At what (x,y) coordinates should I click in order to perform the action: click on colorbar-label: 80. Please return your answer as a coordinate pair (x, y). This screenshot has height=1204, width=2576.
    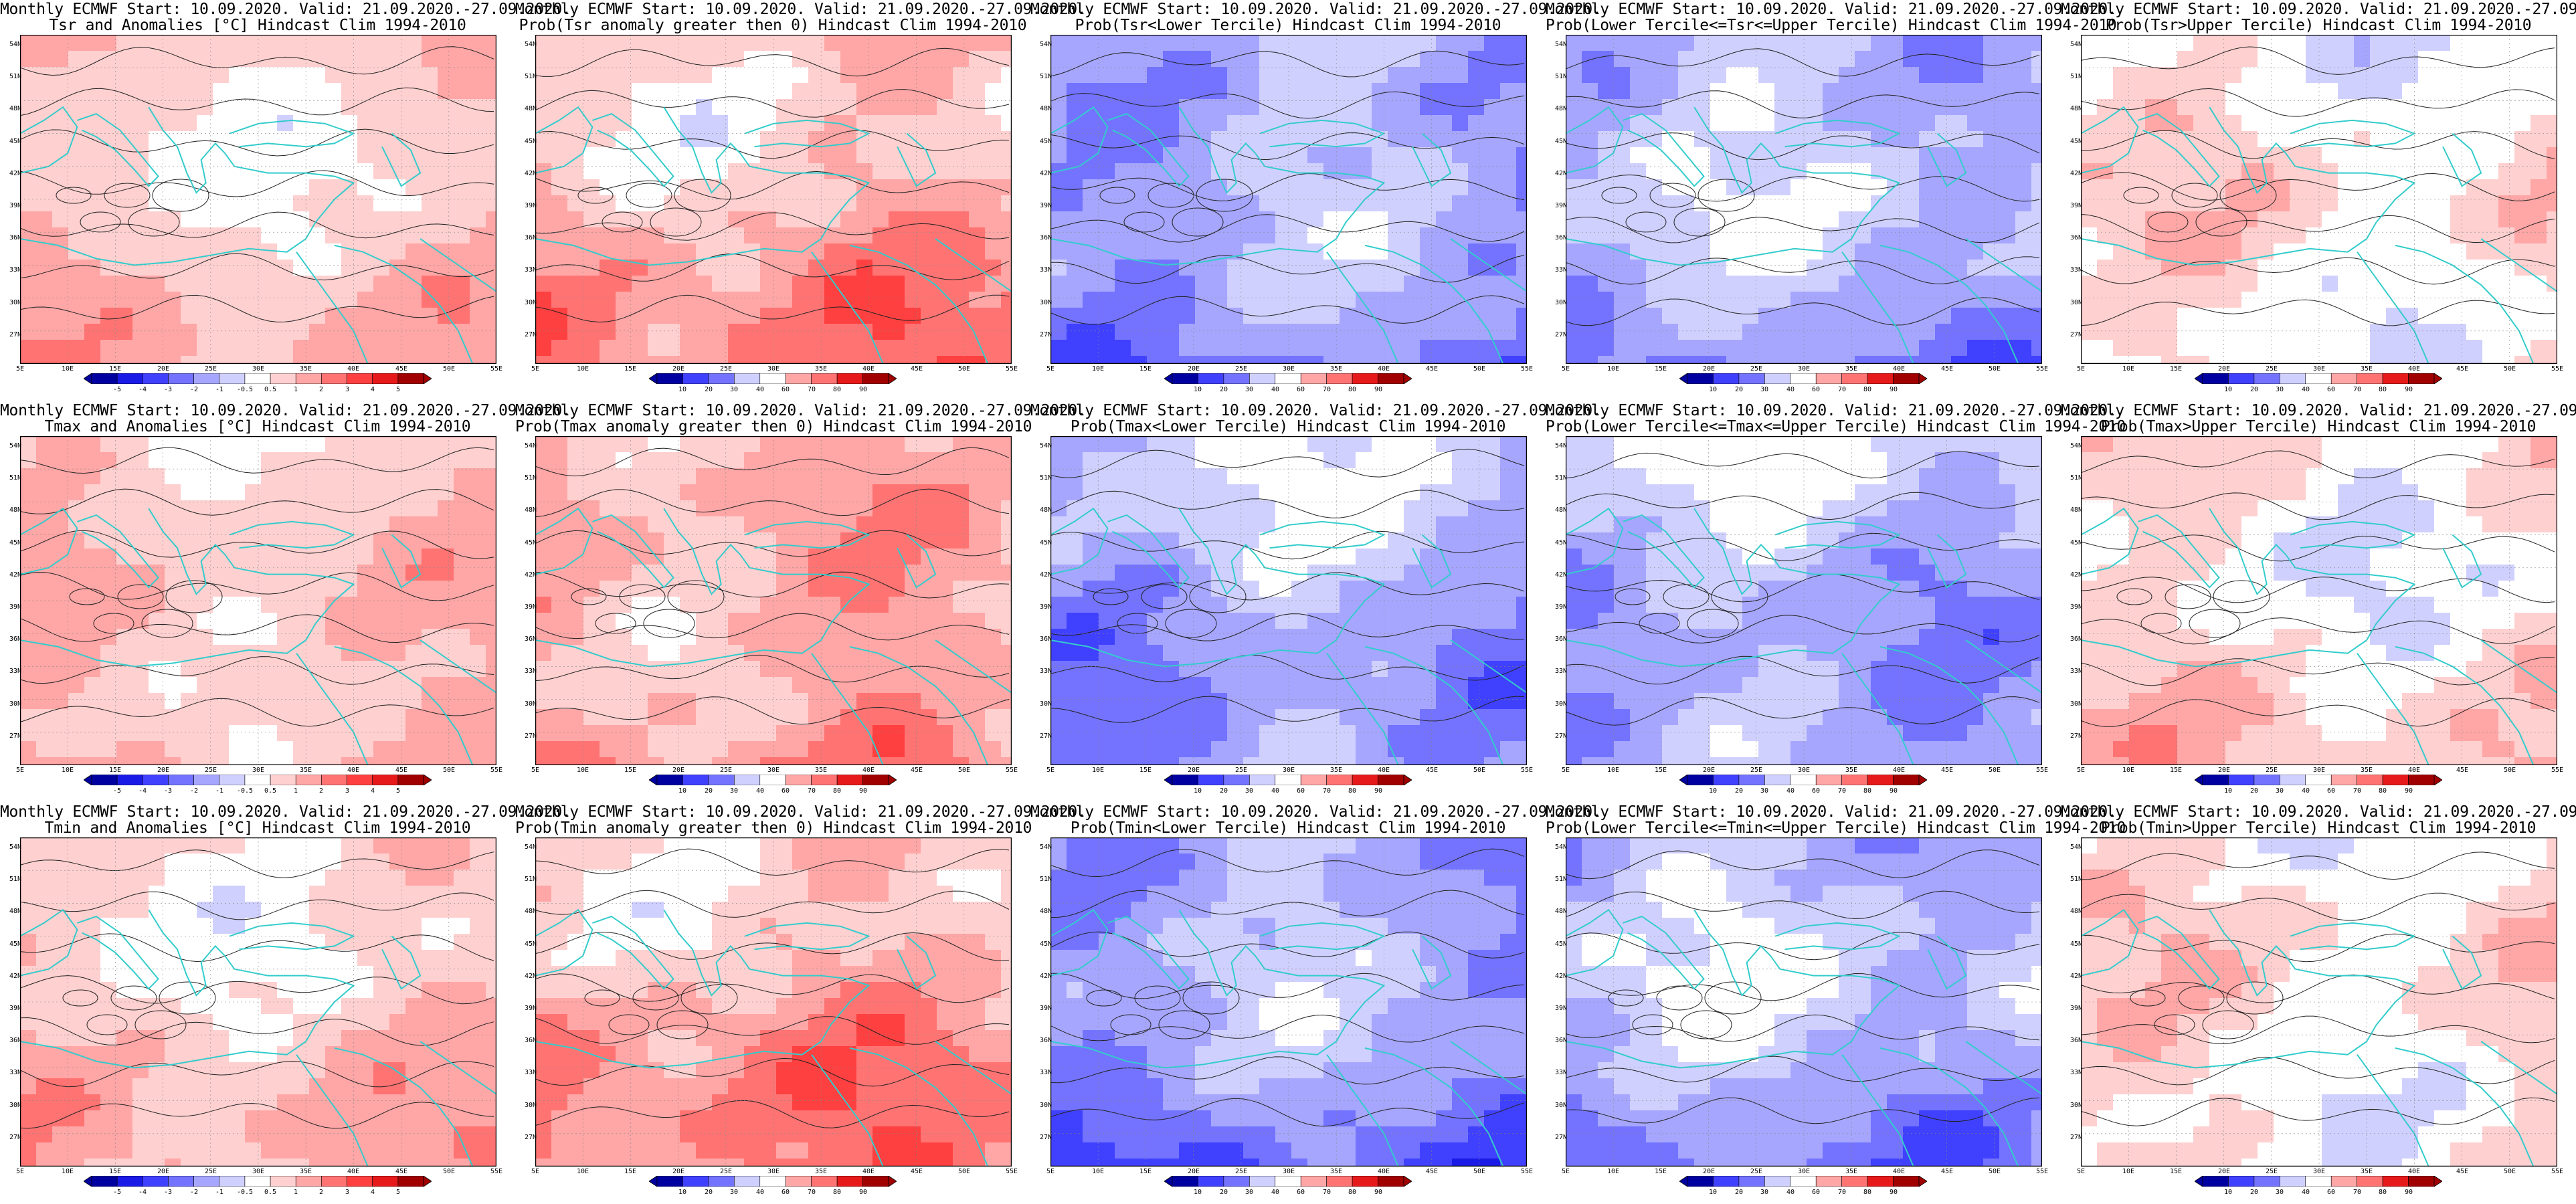
    Looking at the image, I should click on (1867, 1192).